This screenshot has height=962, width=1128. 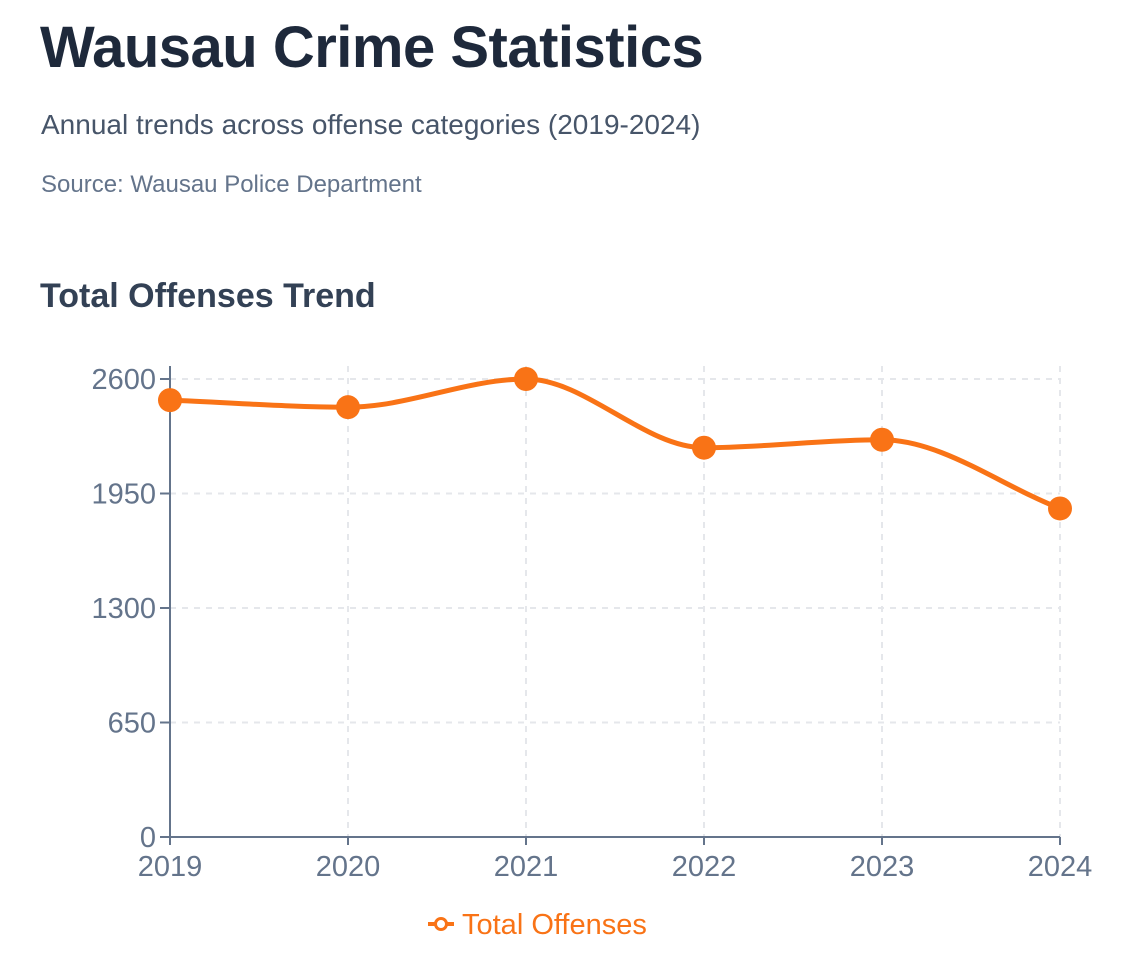 I want to click on x-tick-label: 2019, so click(x=170, y=867).